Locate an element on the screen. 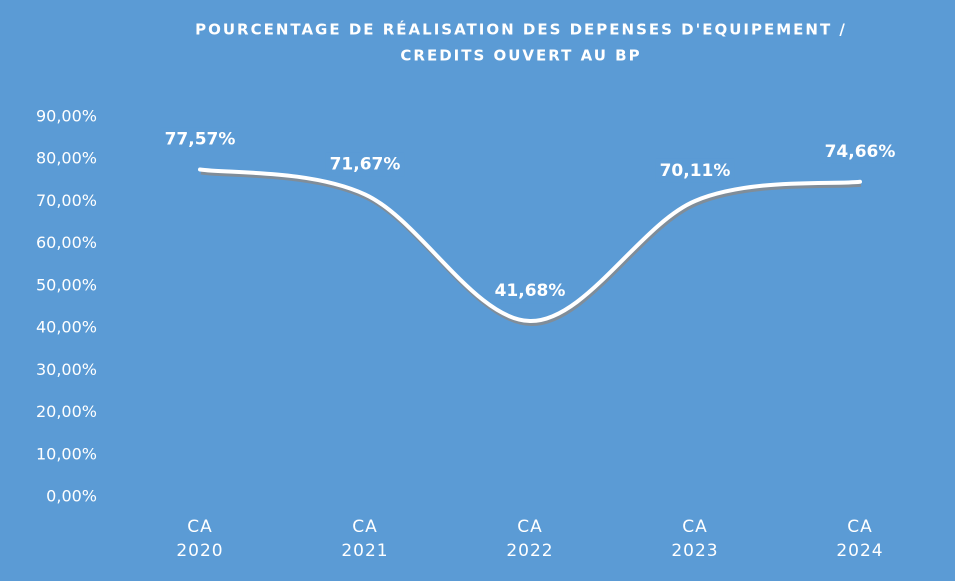 This screenshot has height=581, width=955. y-tick-label: 30,00% is located at coordinates (66, 369).